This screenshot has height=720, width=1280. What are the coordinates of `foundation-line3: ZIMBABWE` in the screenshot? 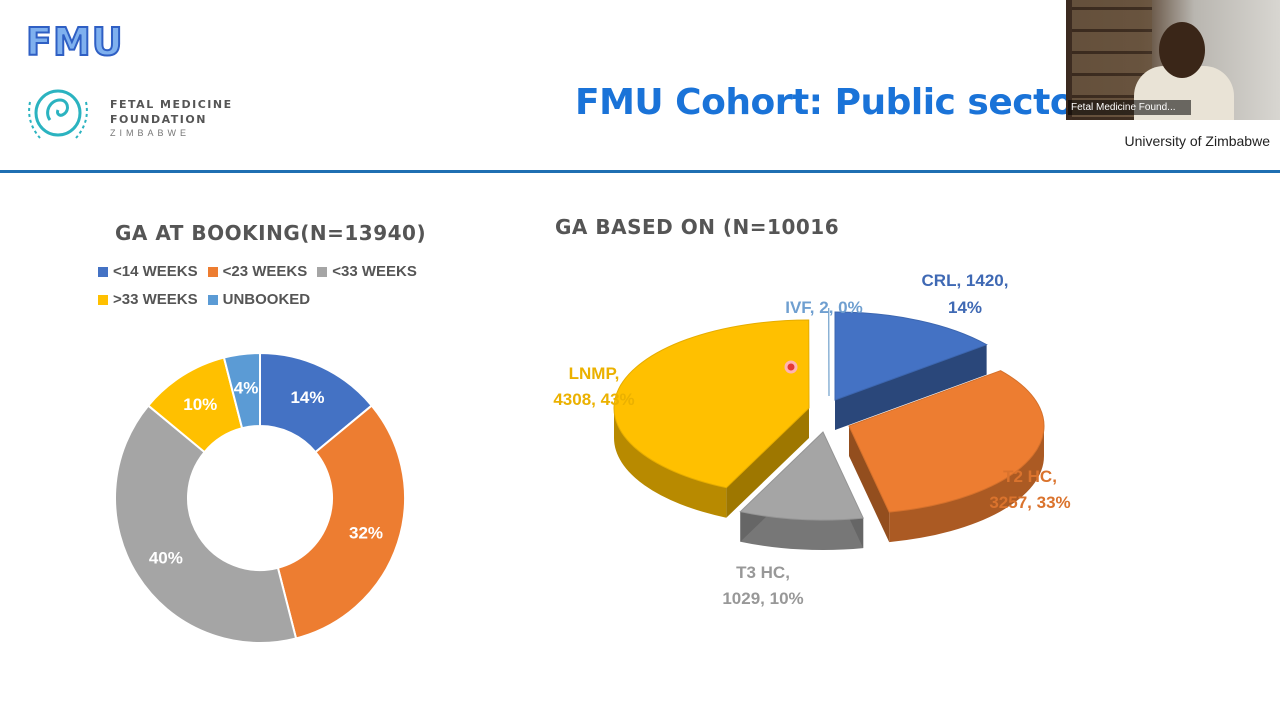 It's located at (150, 133).